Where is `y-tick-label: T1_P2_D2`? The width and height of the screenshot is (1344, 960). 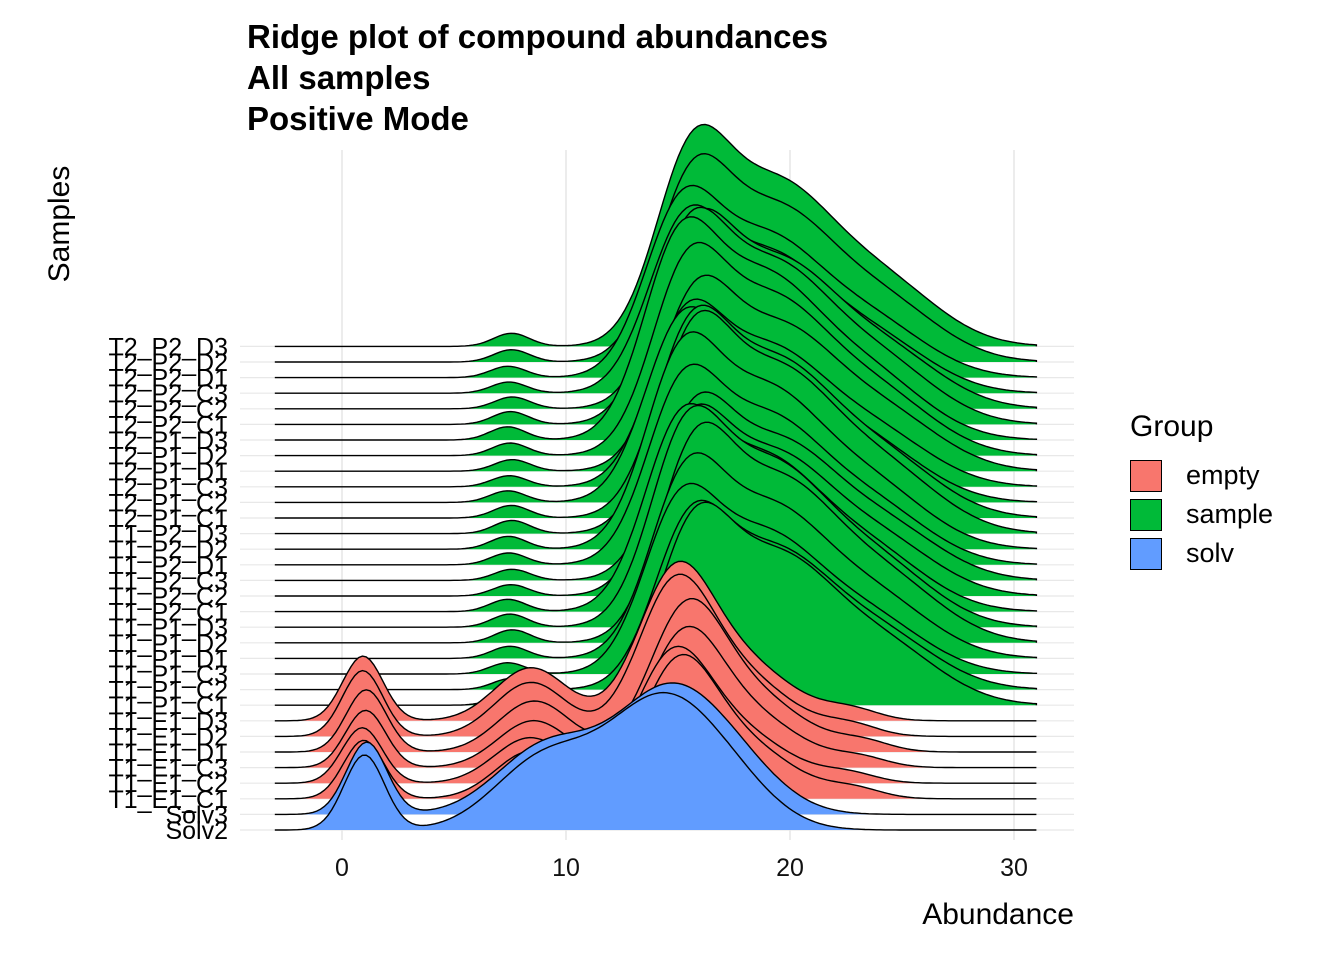 y-tick-label: T1_P2_D2 is located at coordinates (168, 550).